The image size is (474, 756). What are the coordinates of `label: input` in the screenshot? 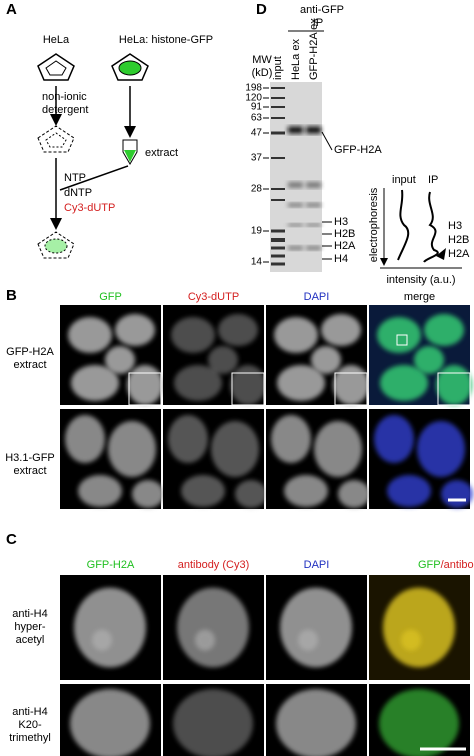 It's located at (404, 180).